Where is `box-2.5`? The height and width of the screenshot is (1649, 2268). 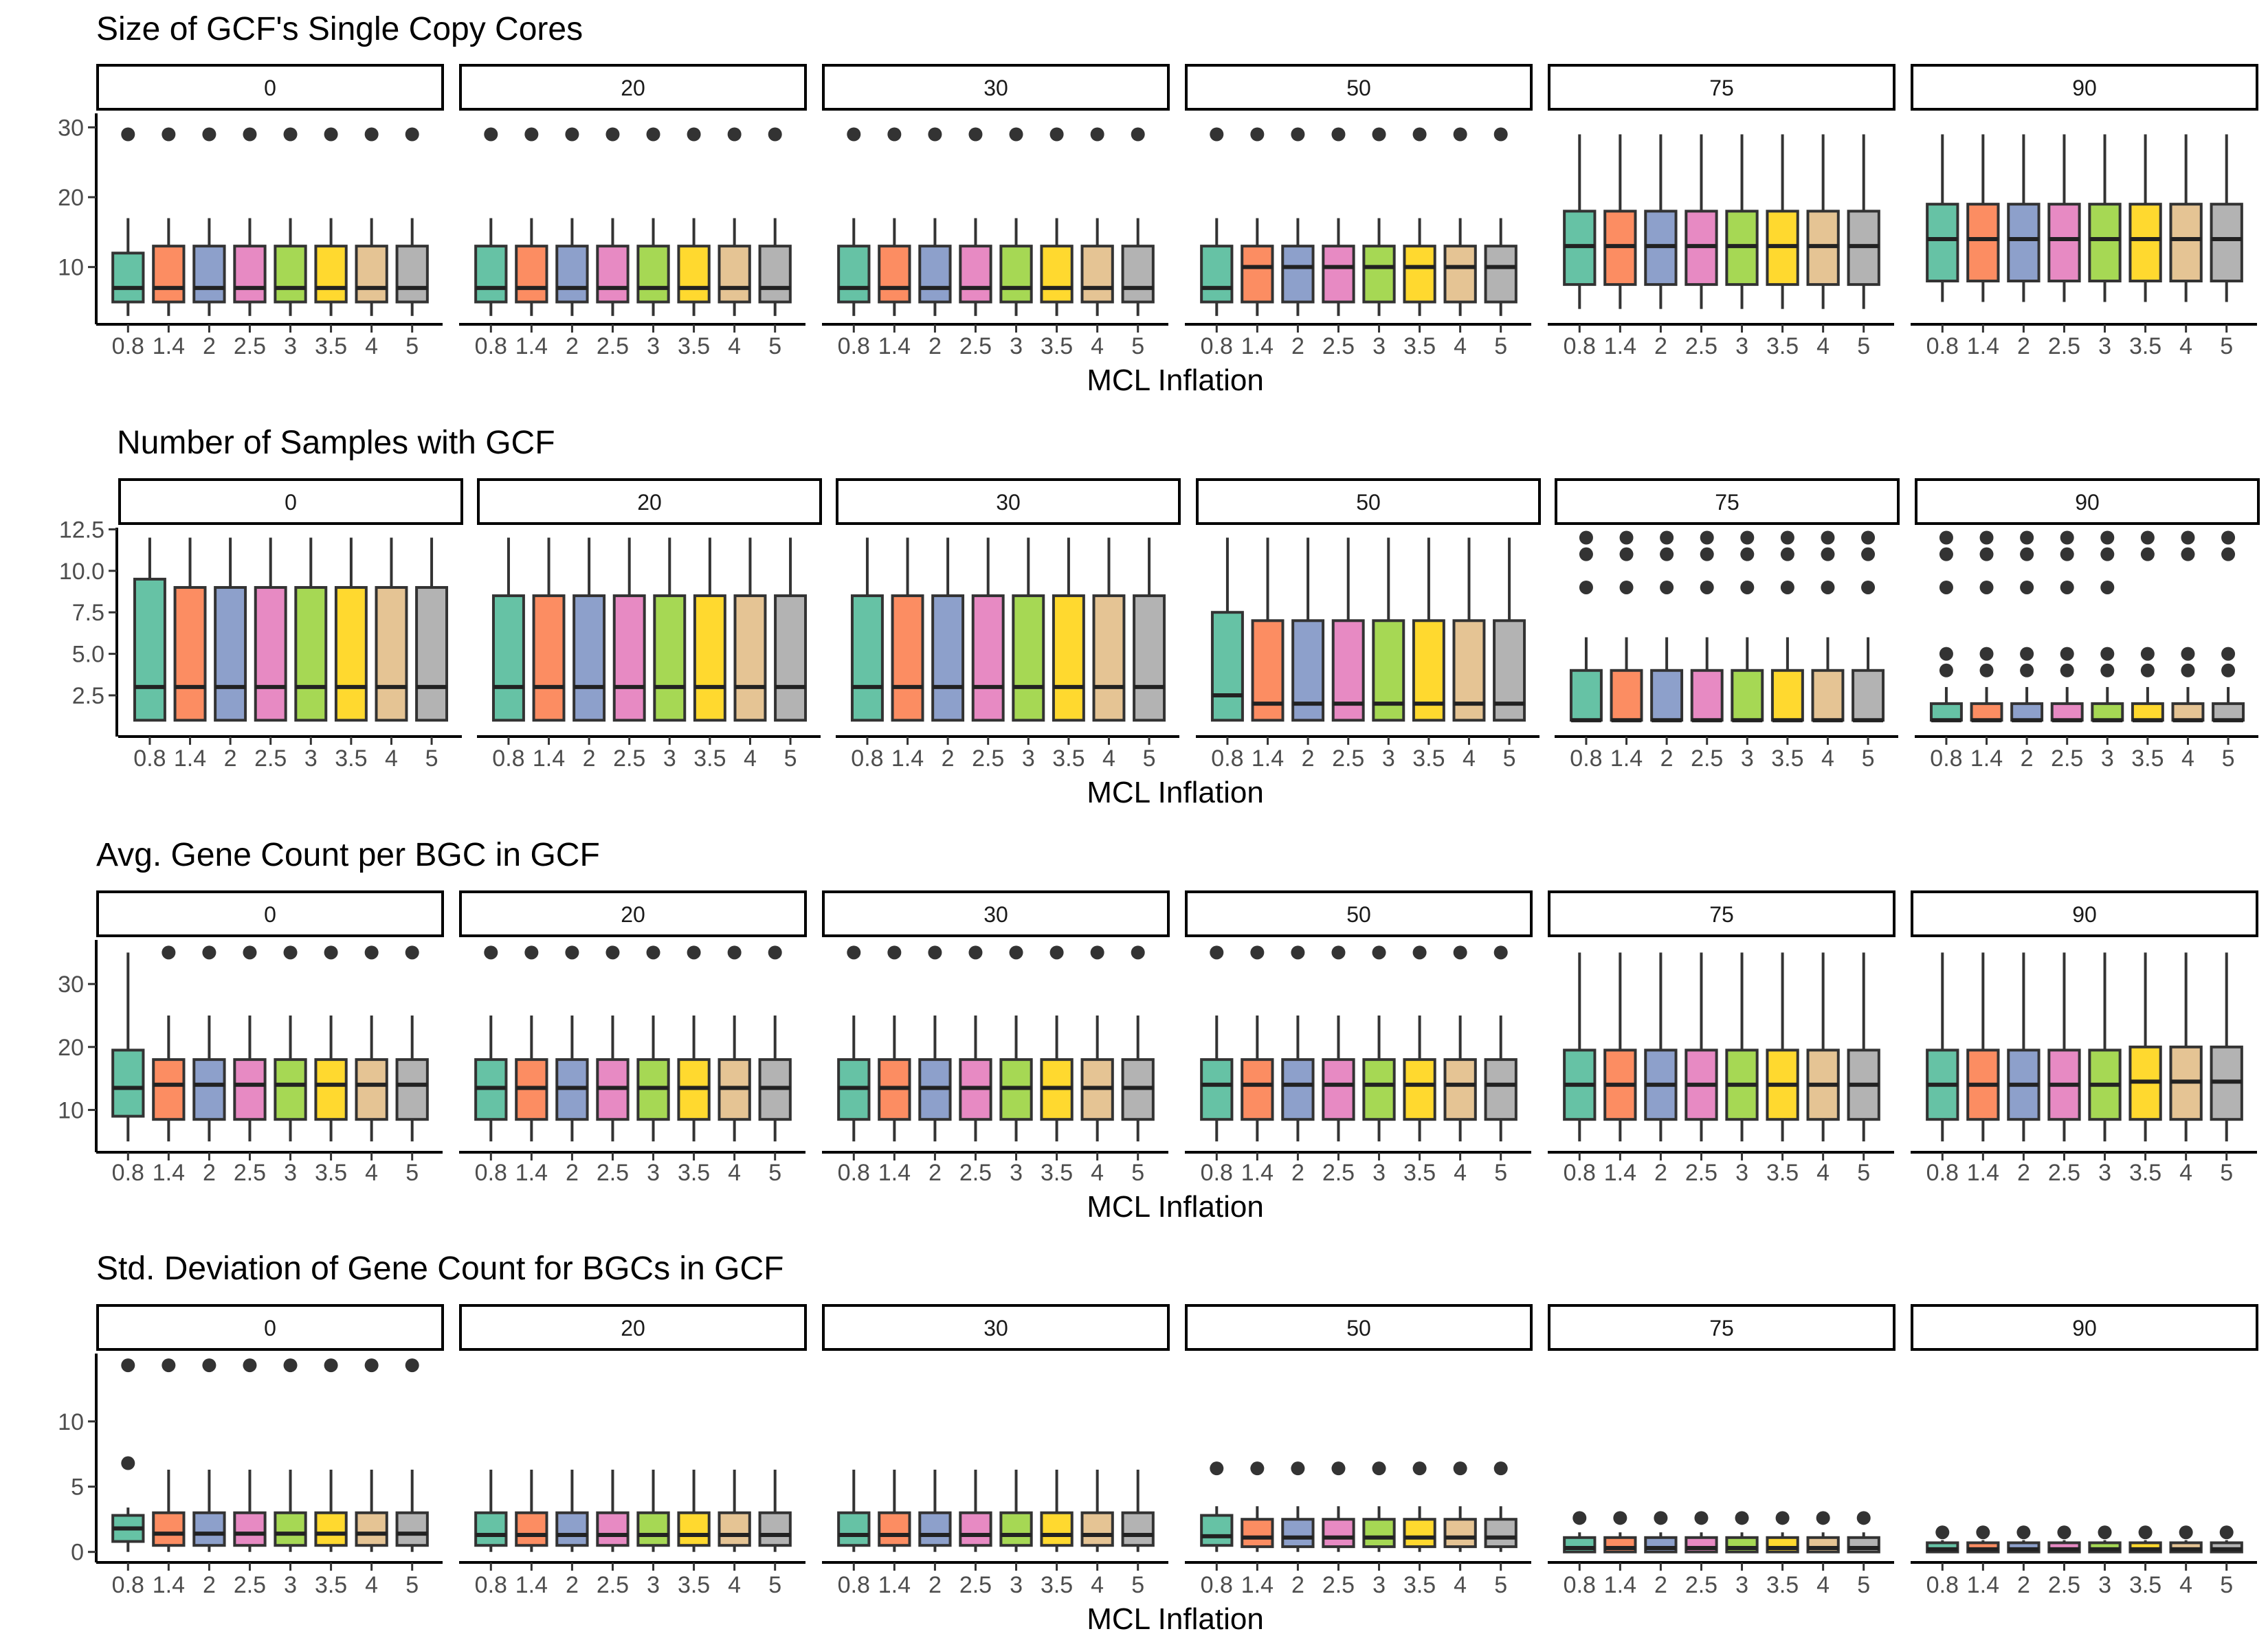
box-2.5 is located at coordinates (976, 1043).